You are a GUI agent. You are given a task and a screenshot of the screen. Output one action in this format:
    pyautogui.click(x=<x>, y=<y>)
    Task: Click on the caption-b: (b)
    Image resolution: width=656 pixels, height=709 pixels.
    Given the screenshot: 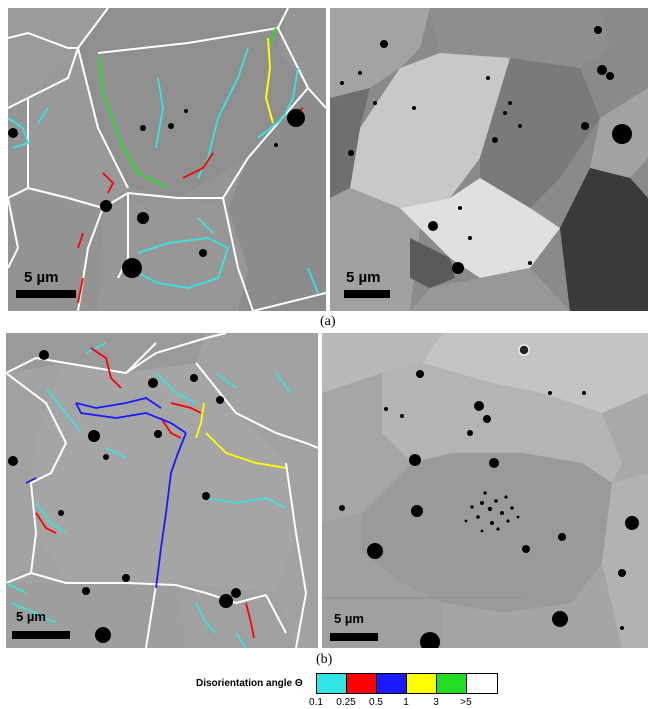 What is the action you would take?
    pyautogui.click(x=324, y=659)
    